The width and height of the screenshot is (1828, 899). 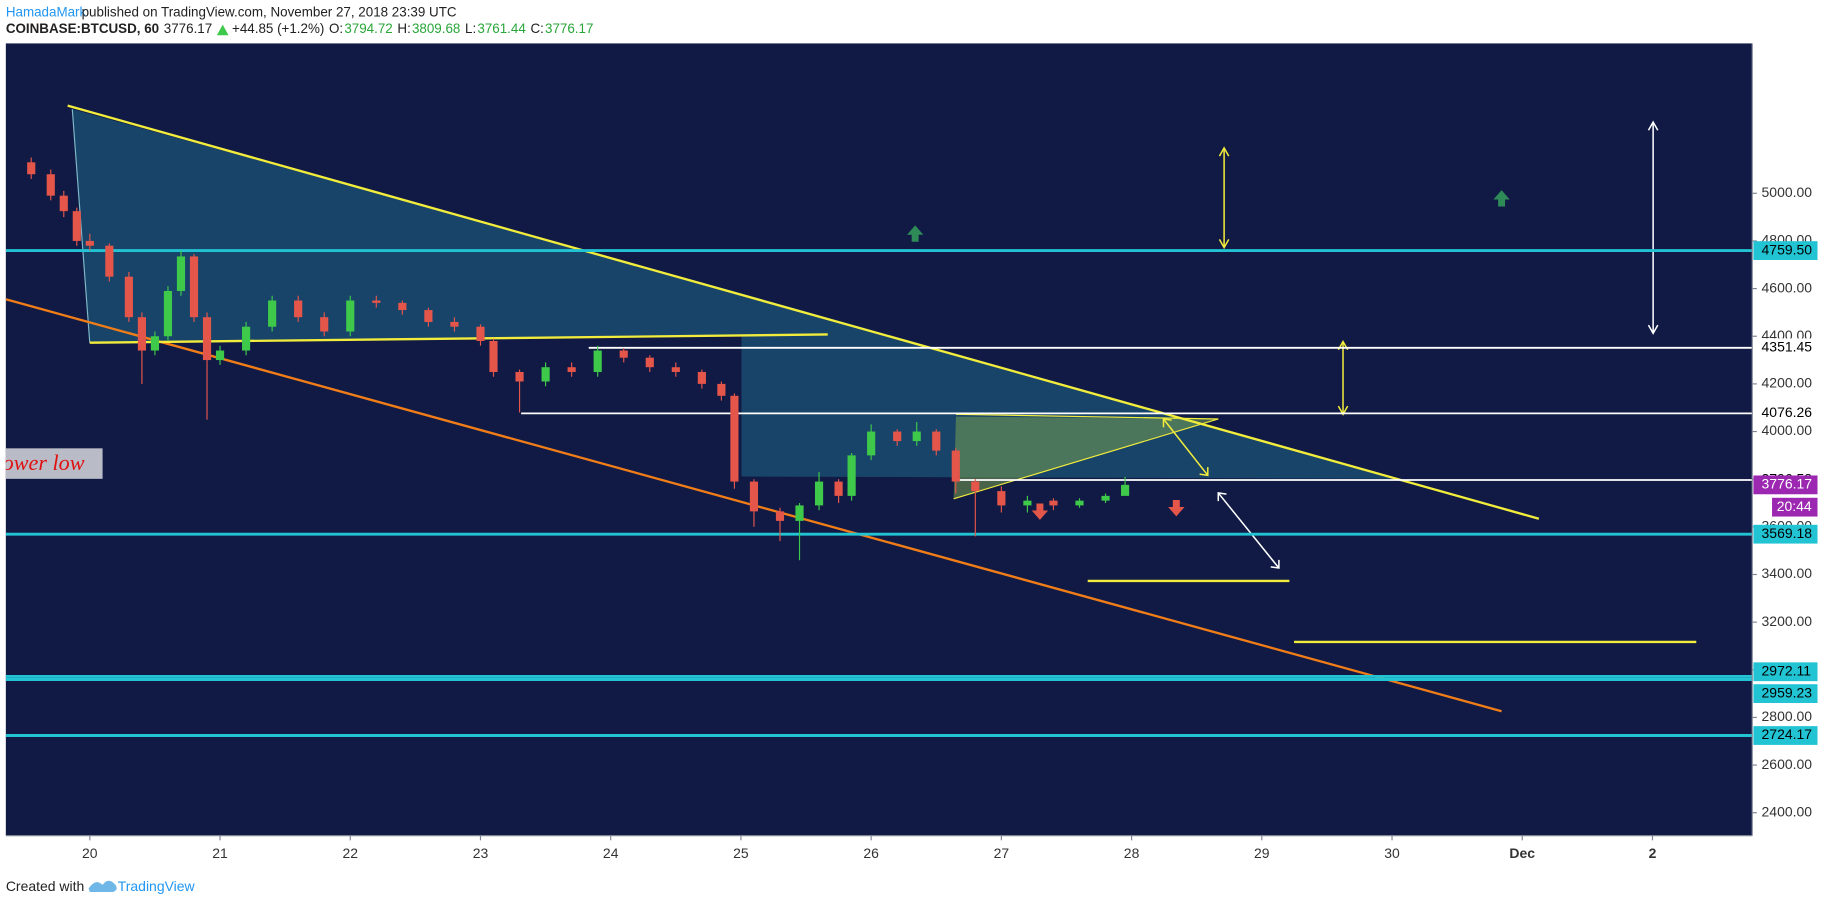 I want to click on annotation-box, so click(x=54, y=463).